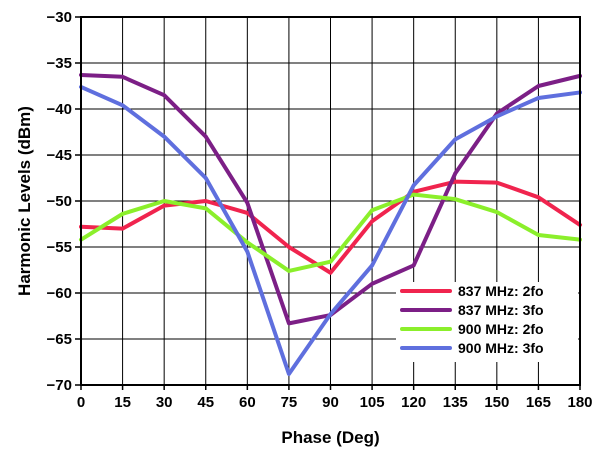  I want to click on y-axis-ticks: −70 −65 −60 −55 −50 −45 −40 −35 −30, so click(64, 201).